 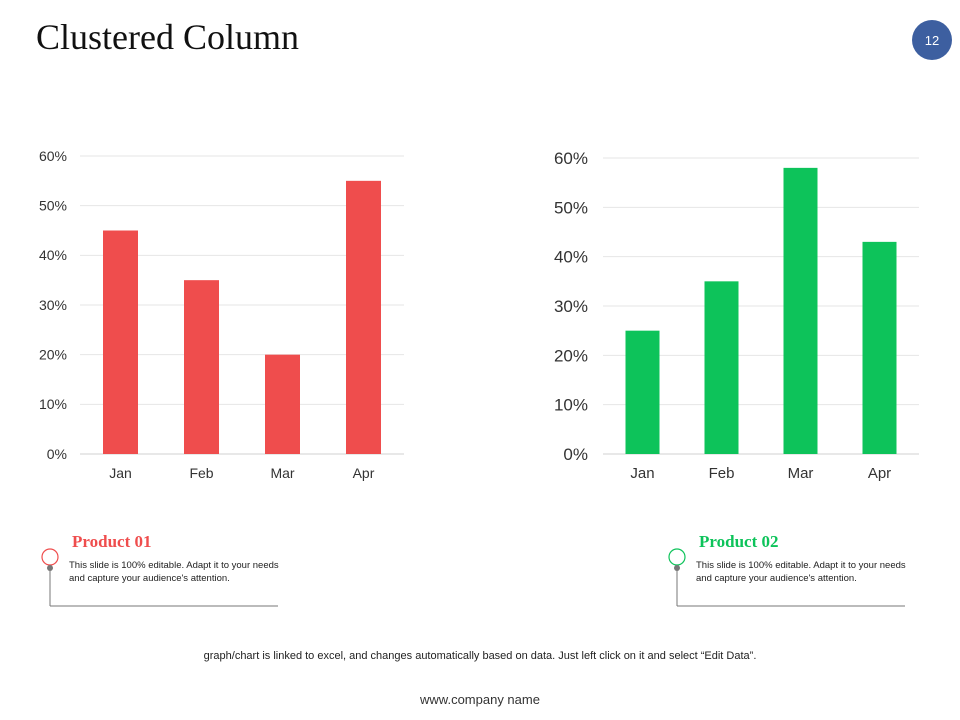 What do you see at coordinates (282, 404) in the screenshot?
I see `chart1-bar-mar` at bounding box center [282, 404].